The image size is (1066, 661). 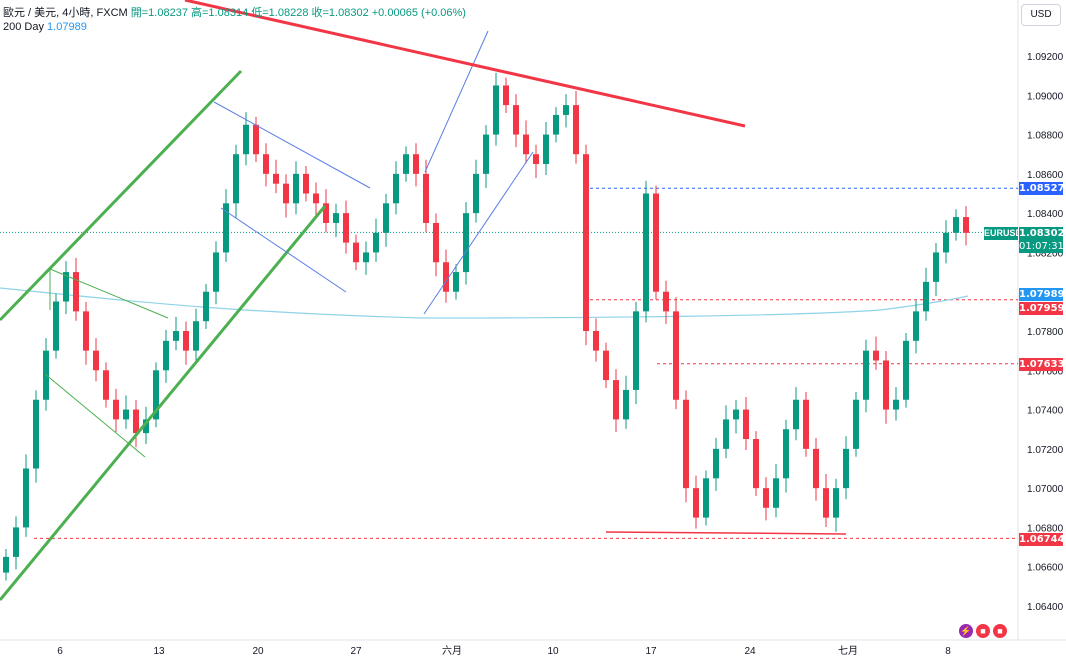 I want to click on y-tick-label: 1.07000, so click(x=1045, y=489).